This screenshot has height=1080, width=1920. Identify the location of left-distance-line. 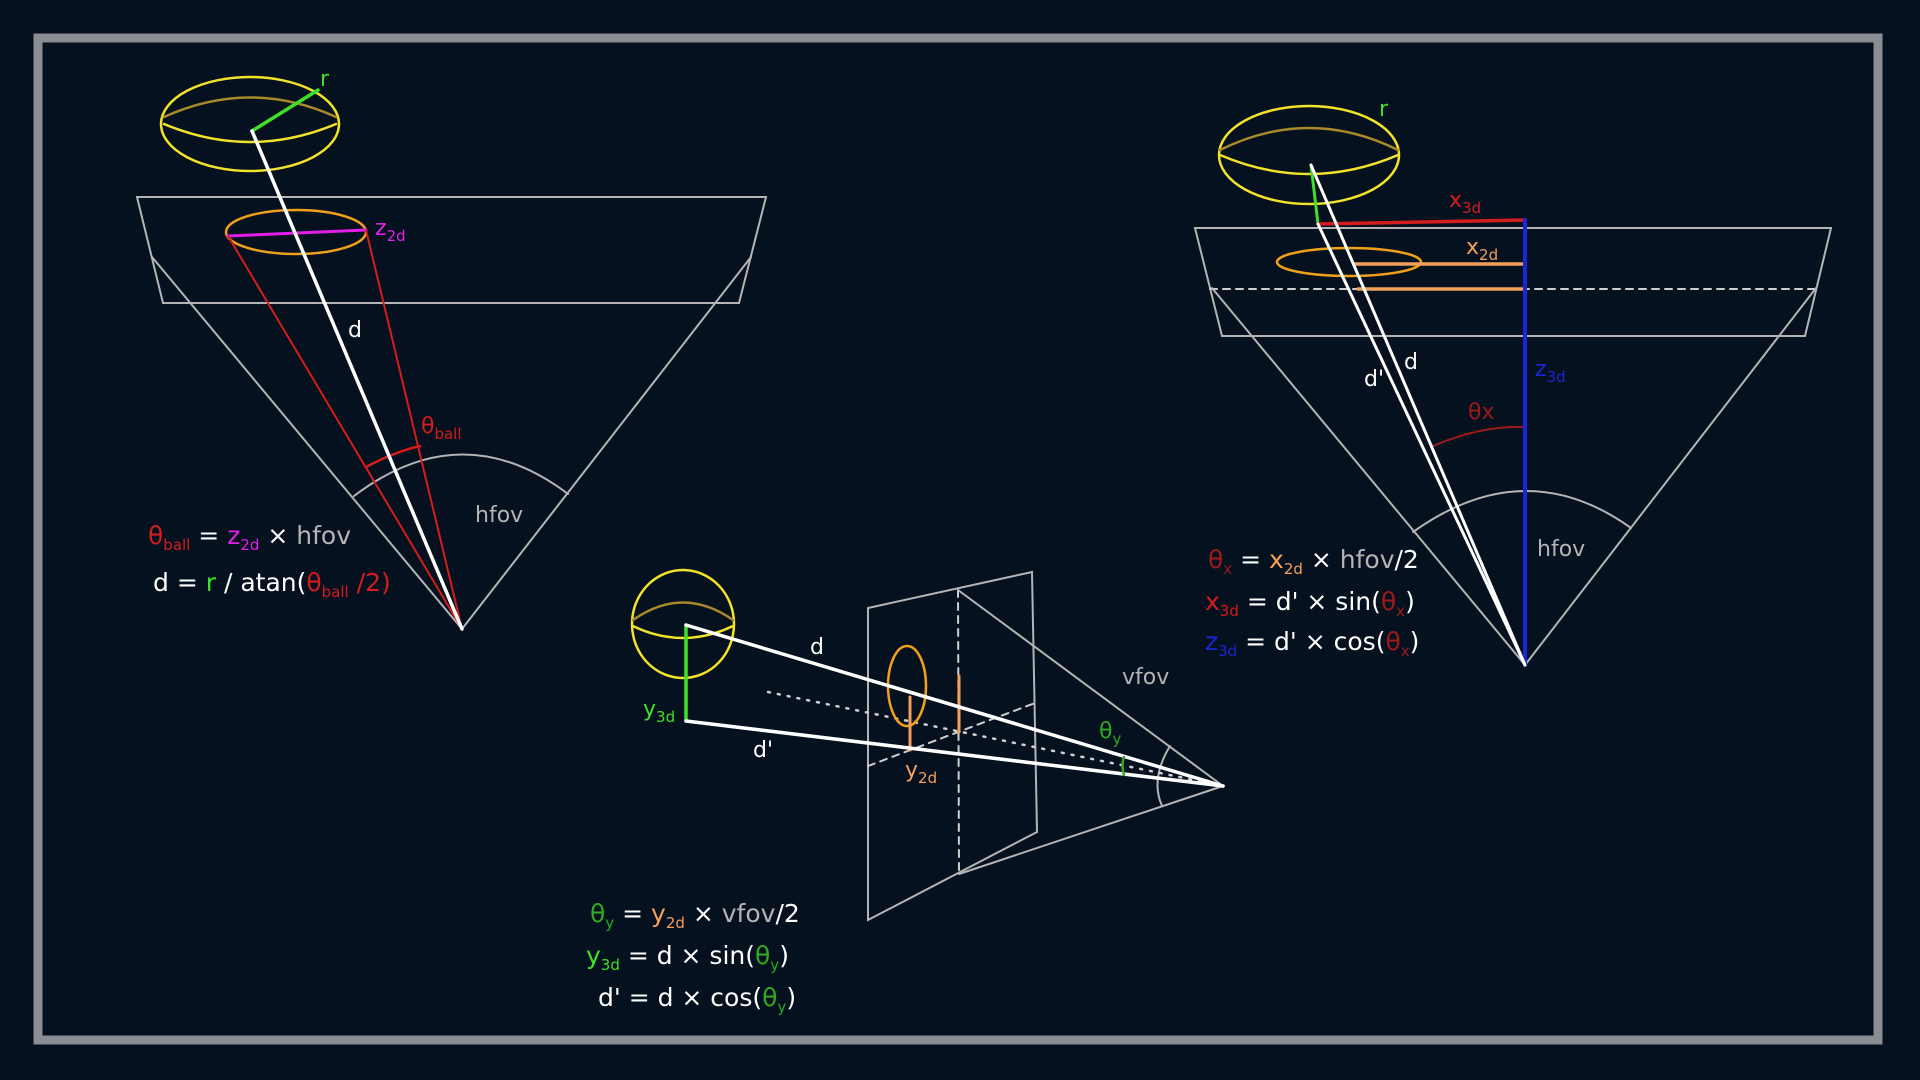
(357, 380).